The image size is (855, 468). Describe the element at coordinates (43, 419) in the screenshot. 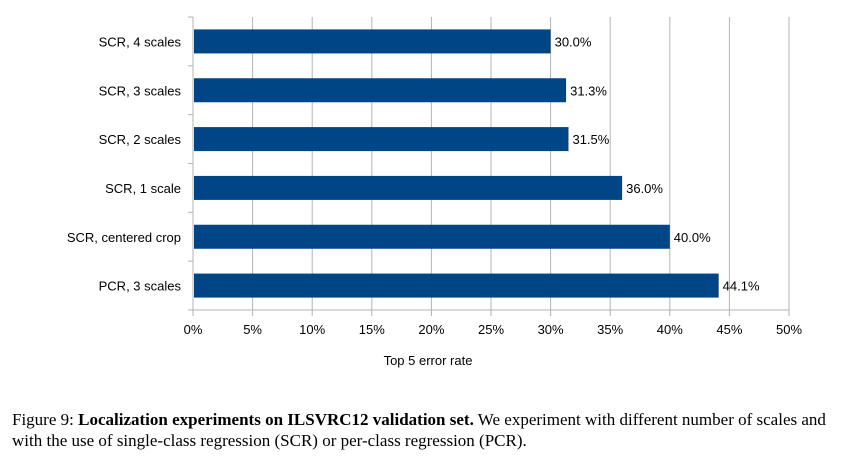

I see `caption-label: Figure 9:` at that location.